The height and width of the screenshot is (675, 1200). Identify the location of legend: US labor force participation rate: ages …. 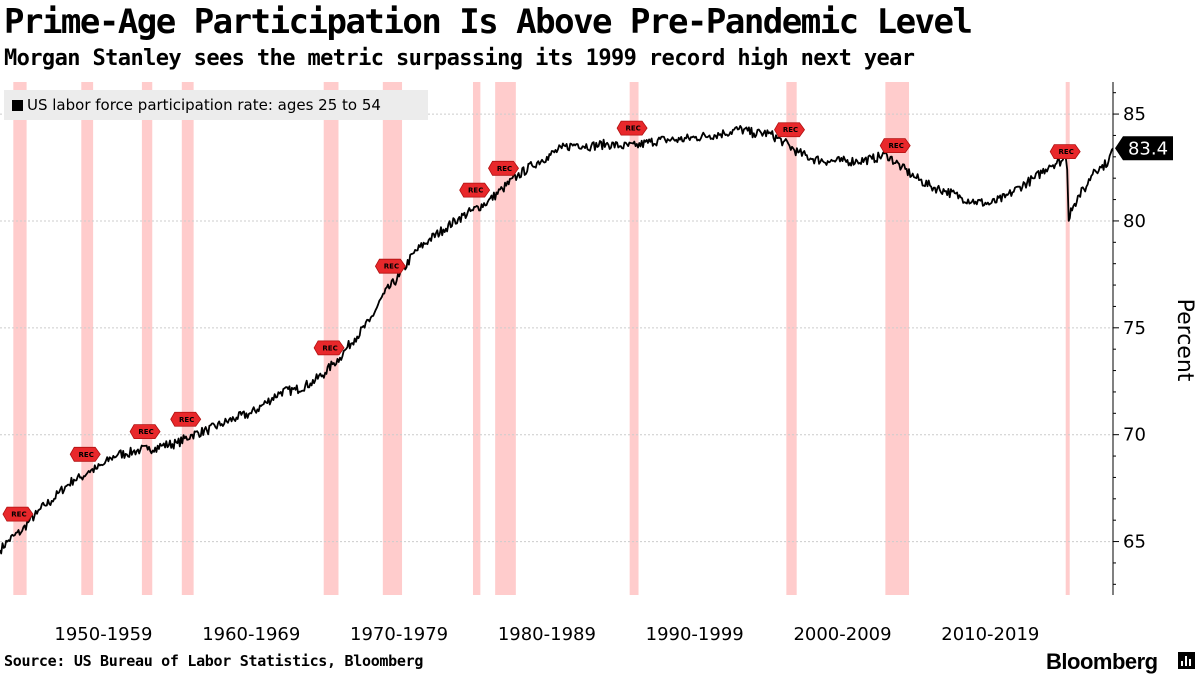
(216, 105).